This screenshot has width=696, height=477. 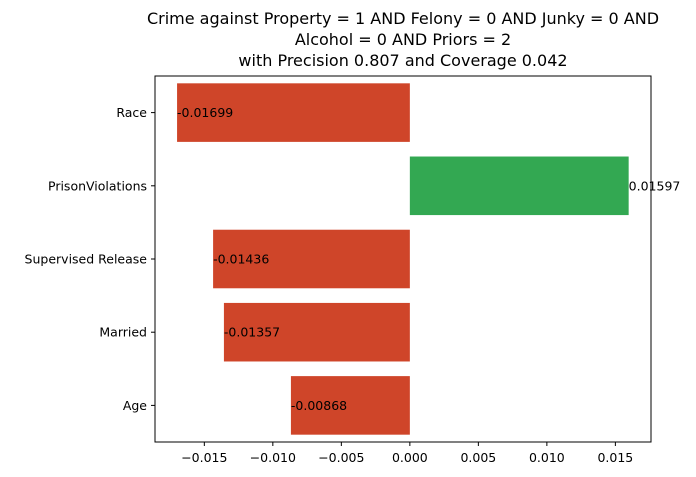 I want to click on y-tick-label: Supervised Release, so click(x=86, y=259).